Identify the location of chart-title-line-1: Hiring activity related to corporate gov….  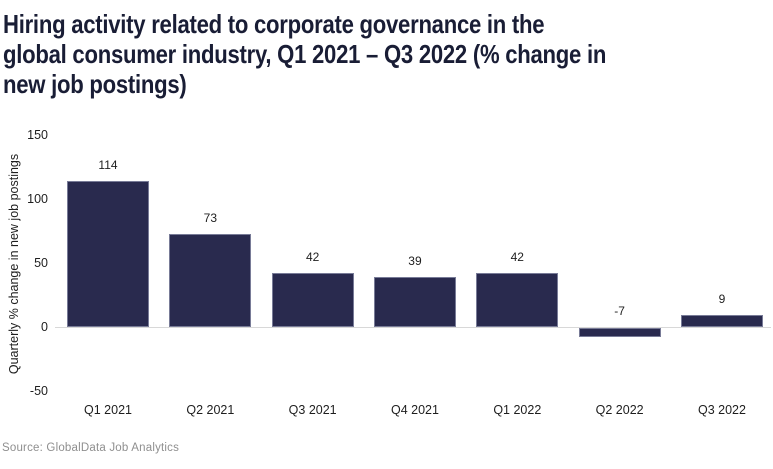
(274, 24).